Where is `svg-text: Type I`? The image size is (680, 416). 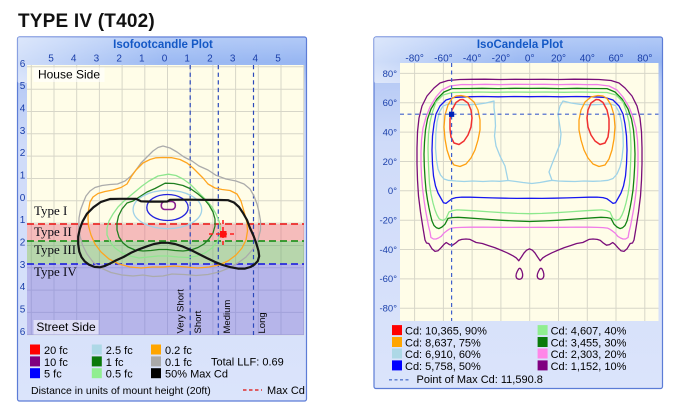
svg-text: Type I is located at coordinates (50, 210).